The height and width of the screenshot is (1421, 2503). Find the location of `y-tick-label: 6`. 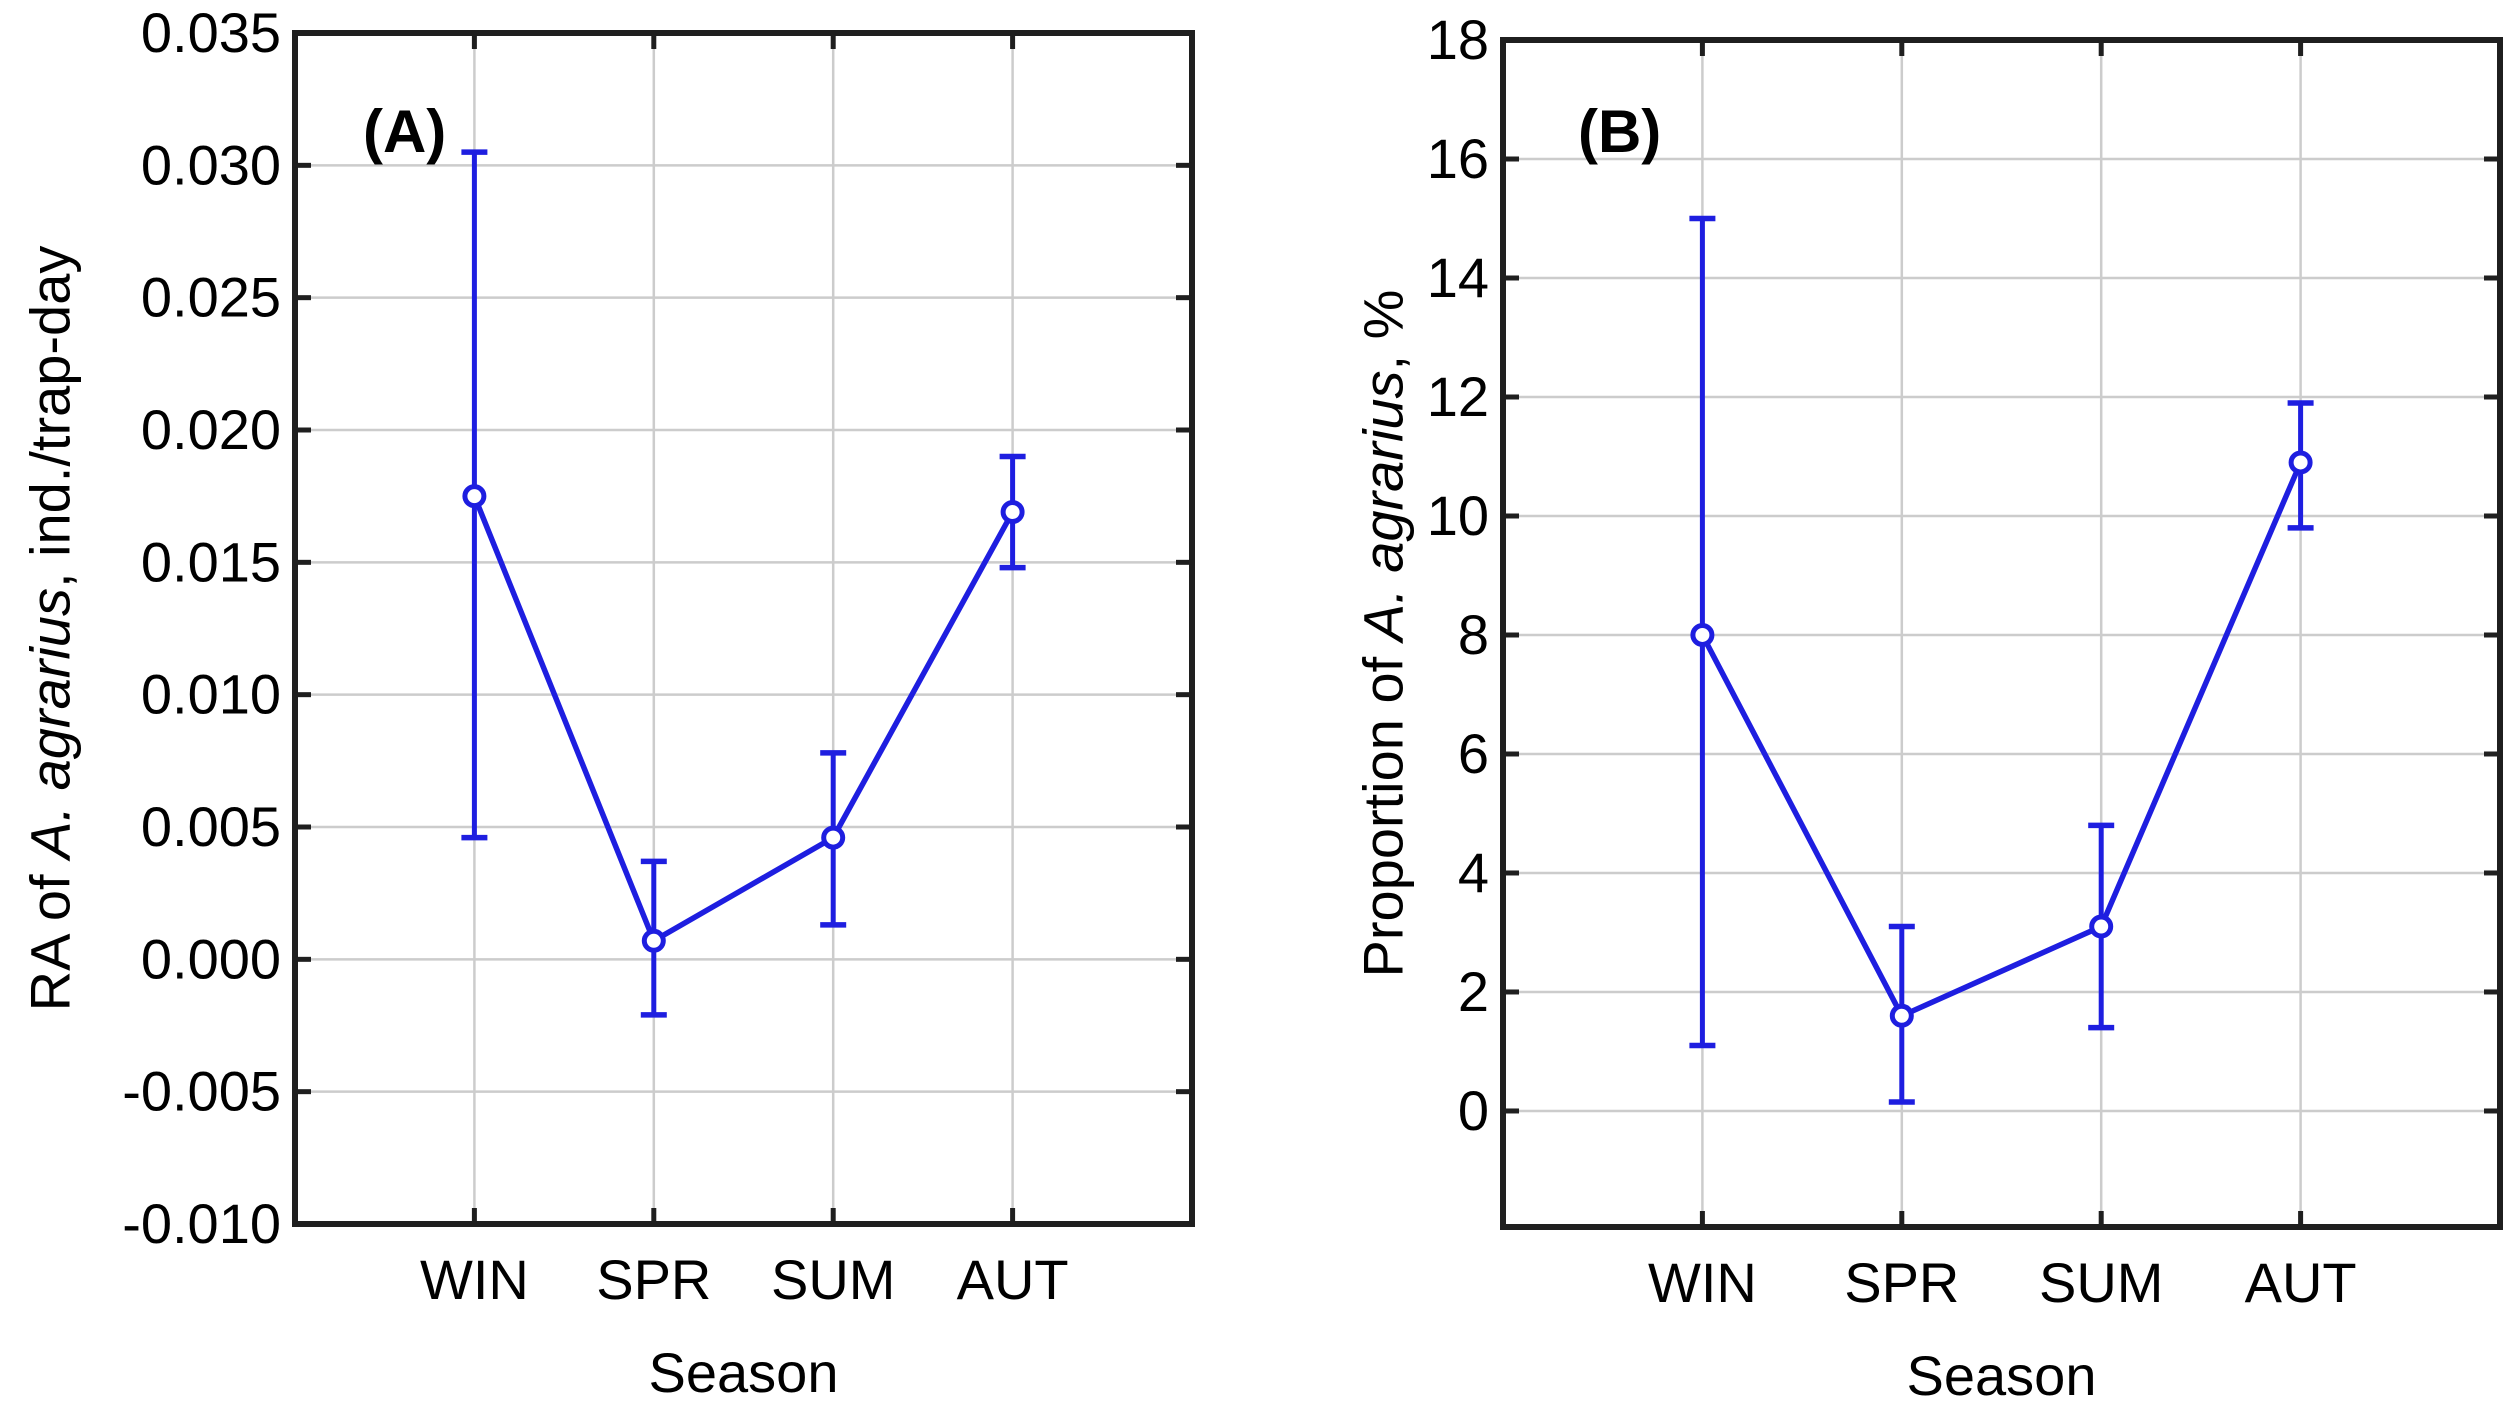

y-tick-label: 6 is located at coordinates (1473, 753).